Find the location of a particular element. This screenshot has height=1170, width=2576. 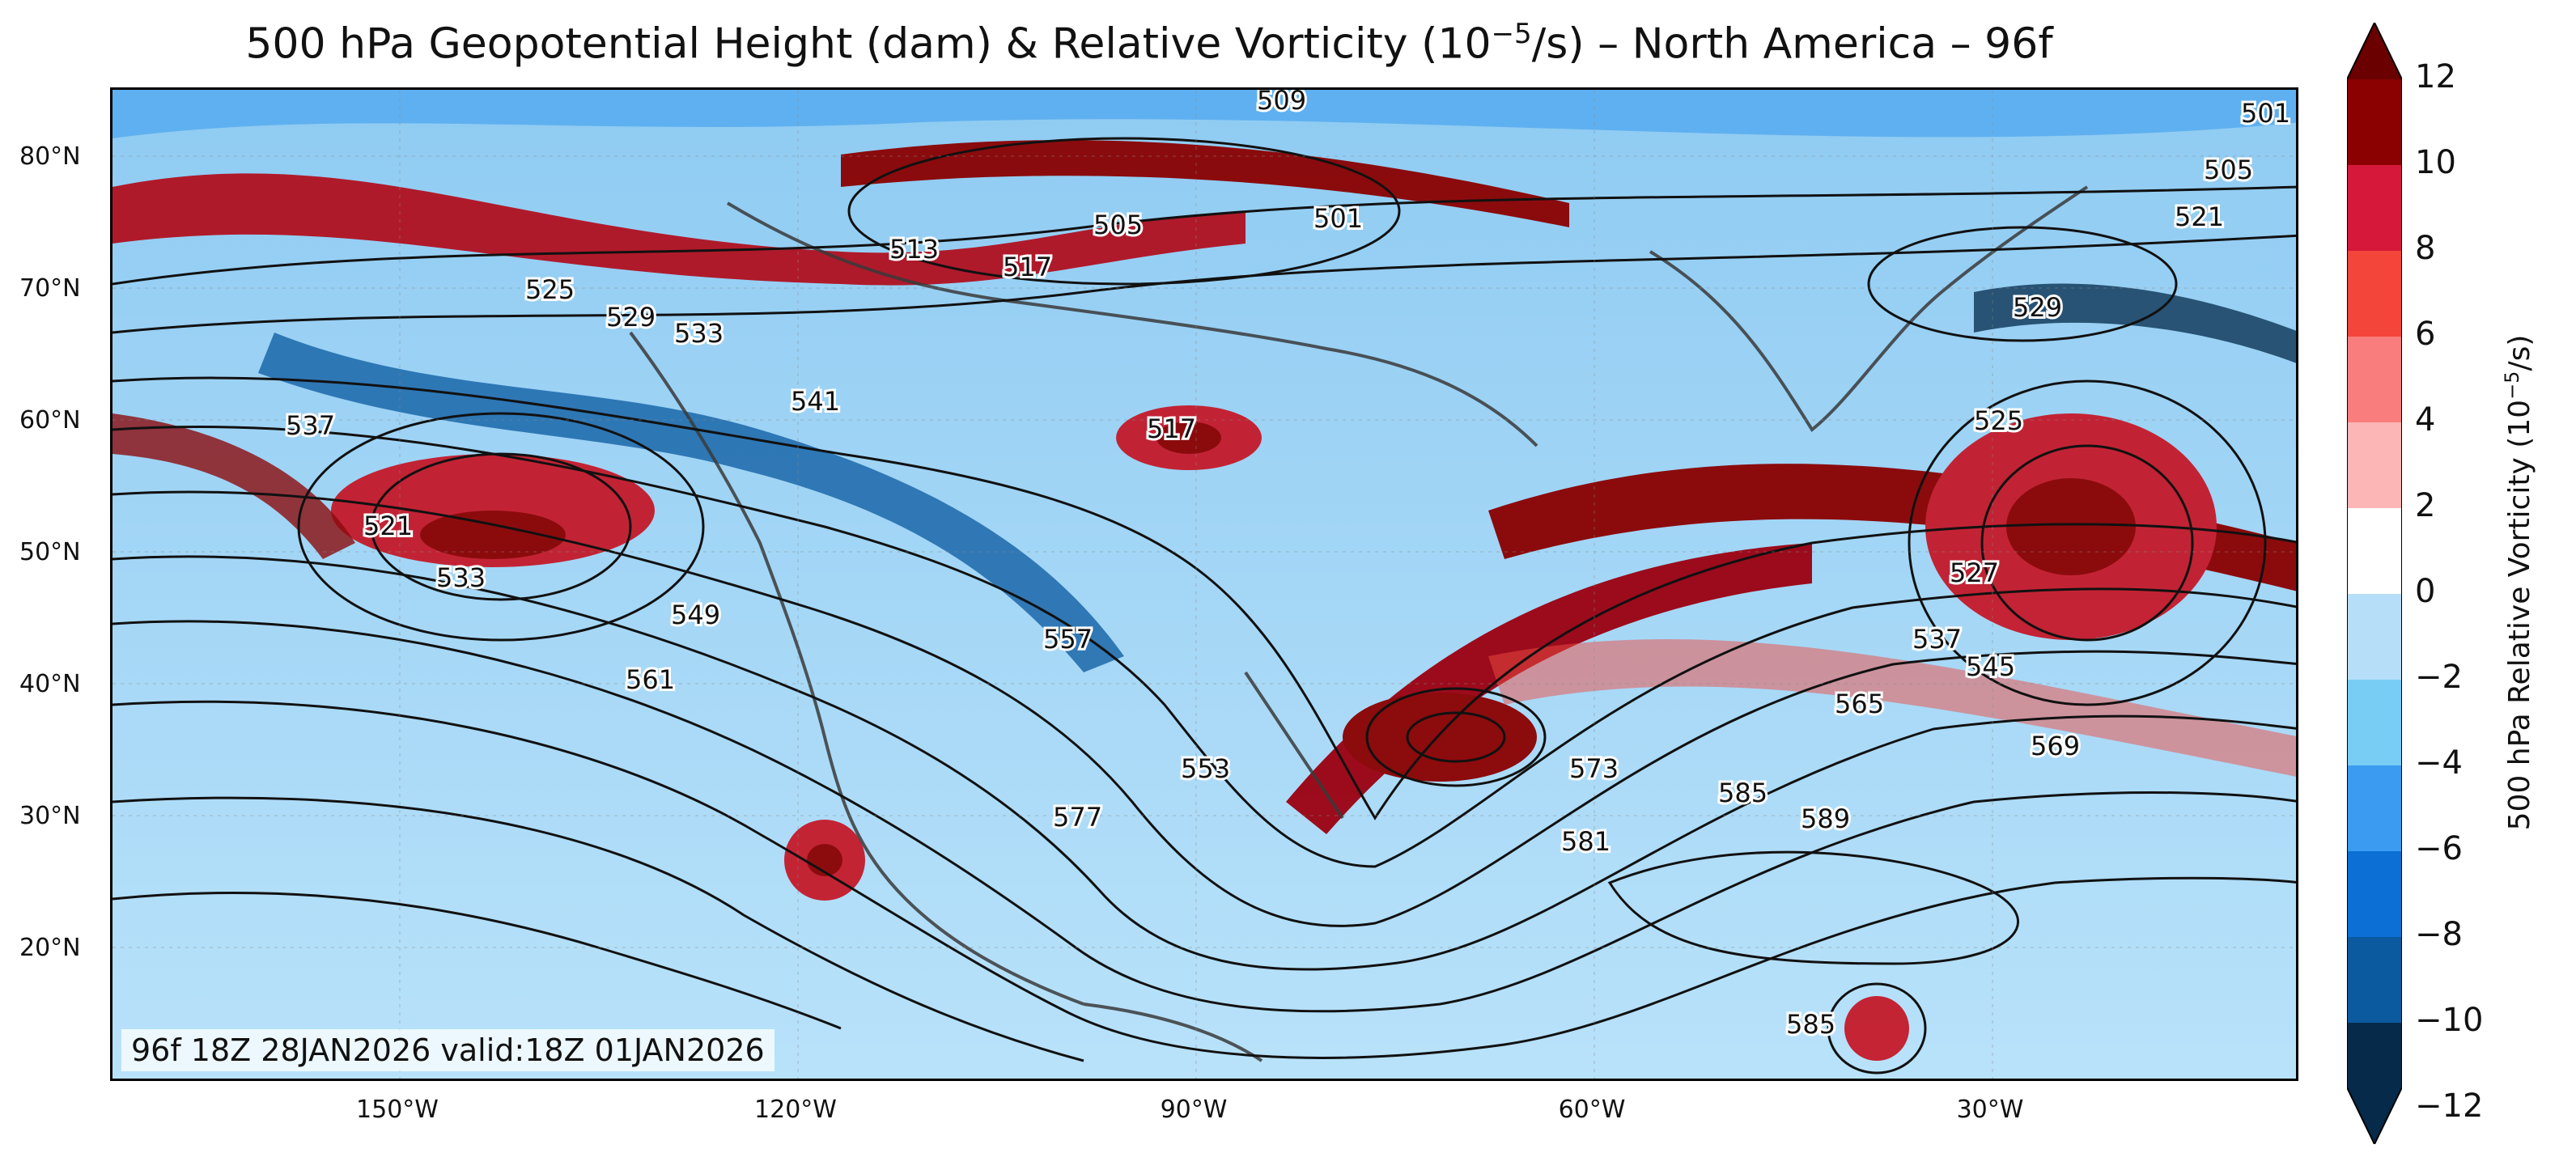

colorbar-tick: −6 is located at coordinates (2439, 848).